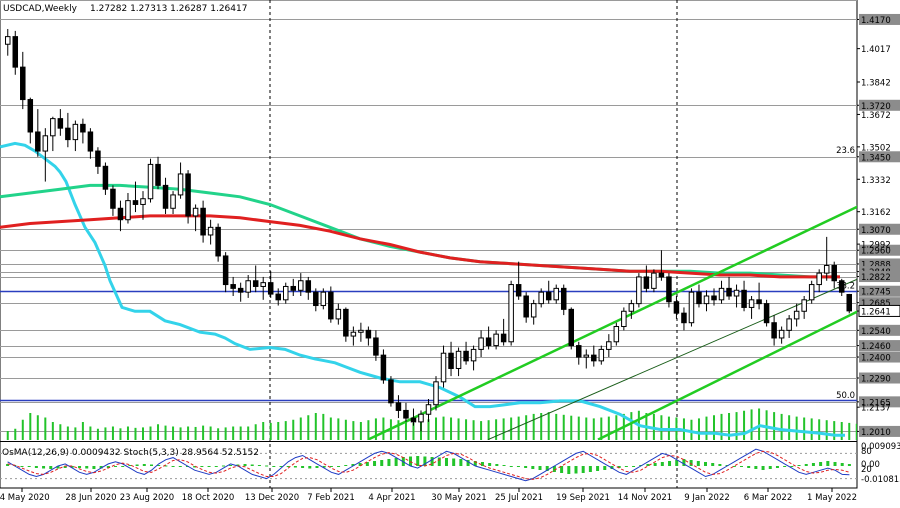  Describe the element at coordinates (272, 498) in the screenshot. I see `time-tick-label: 13 Dec 2020` at that location.